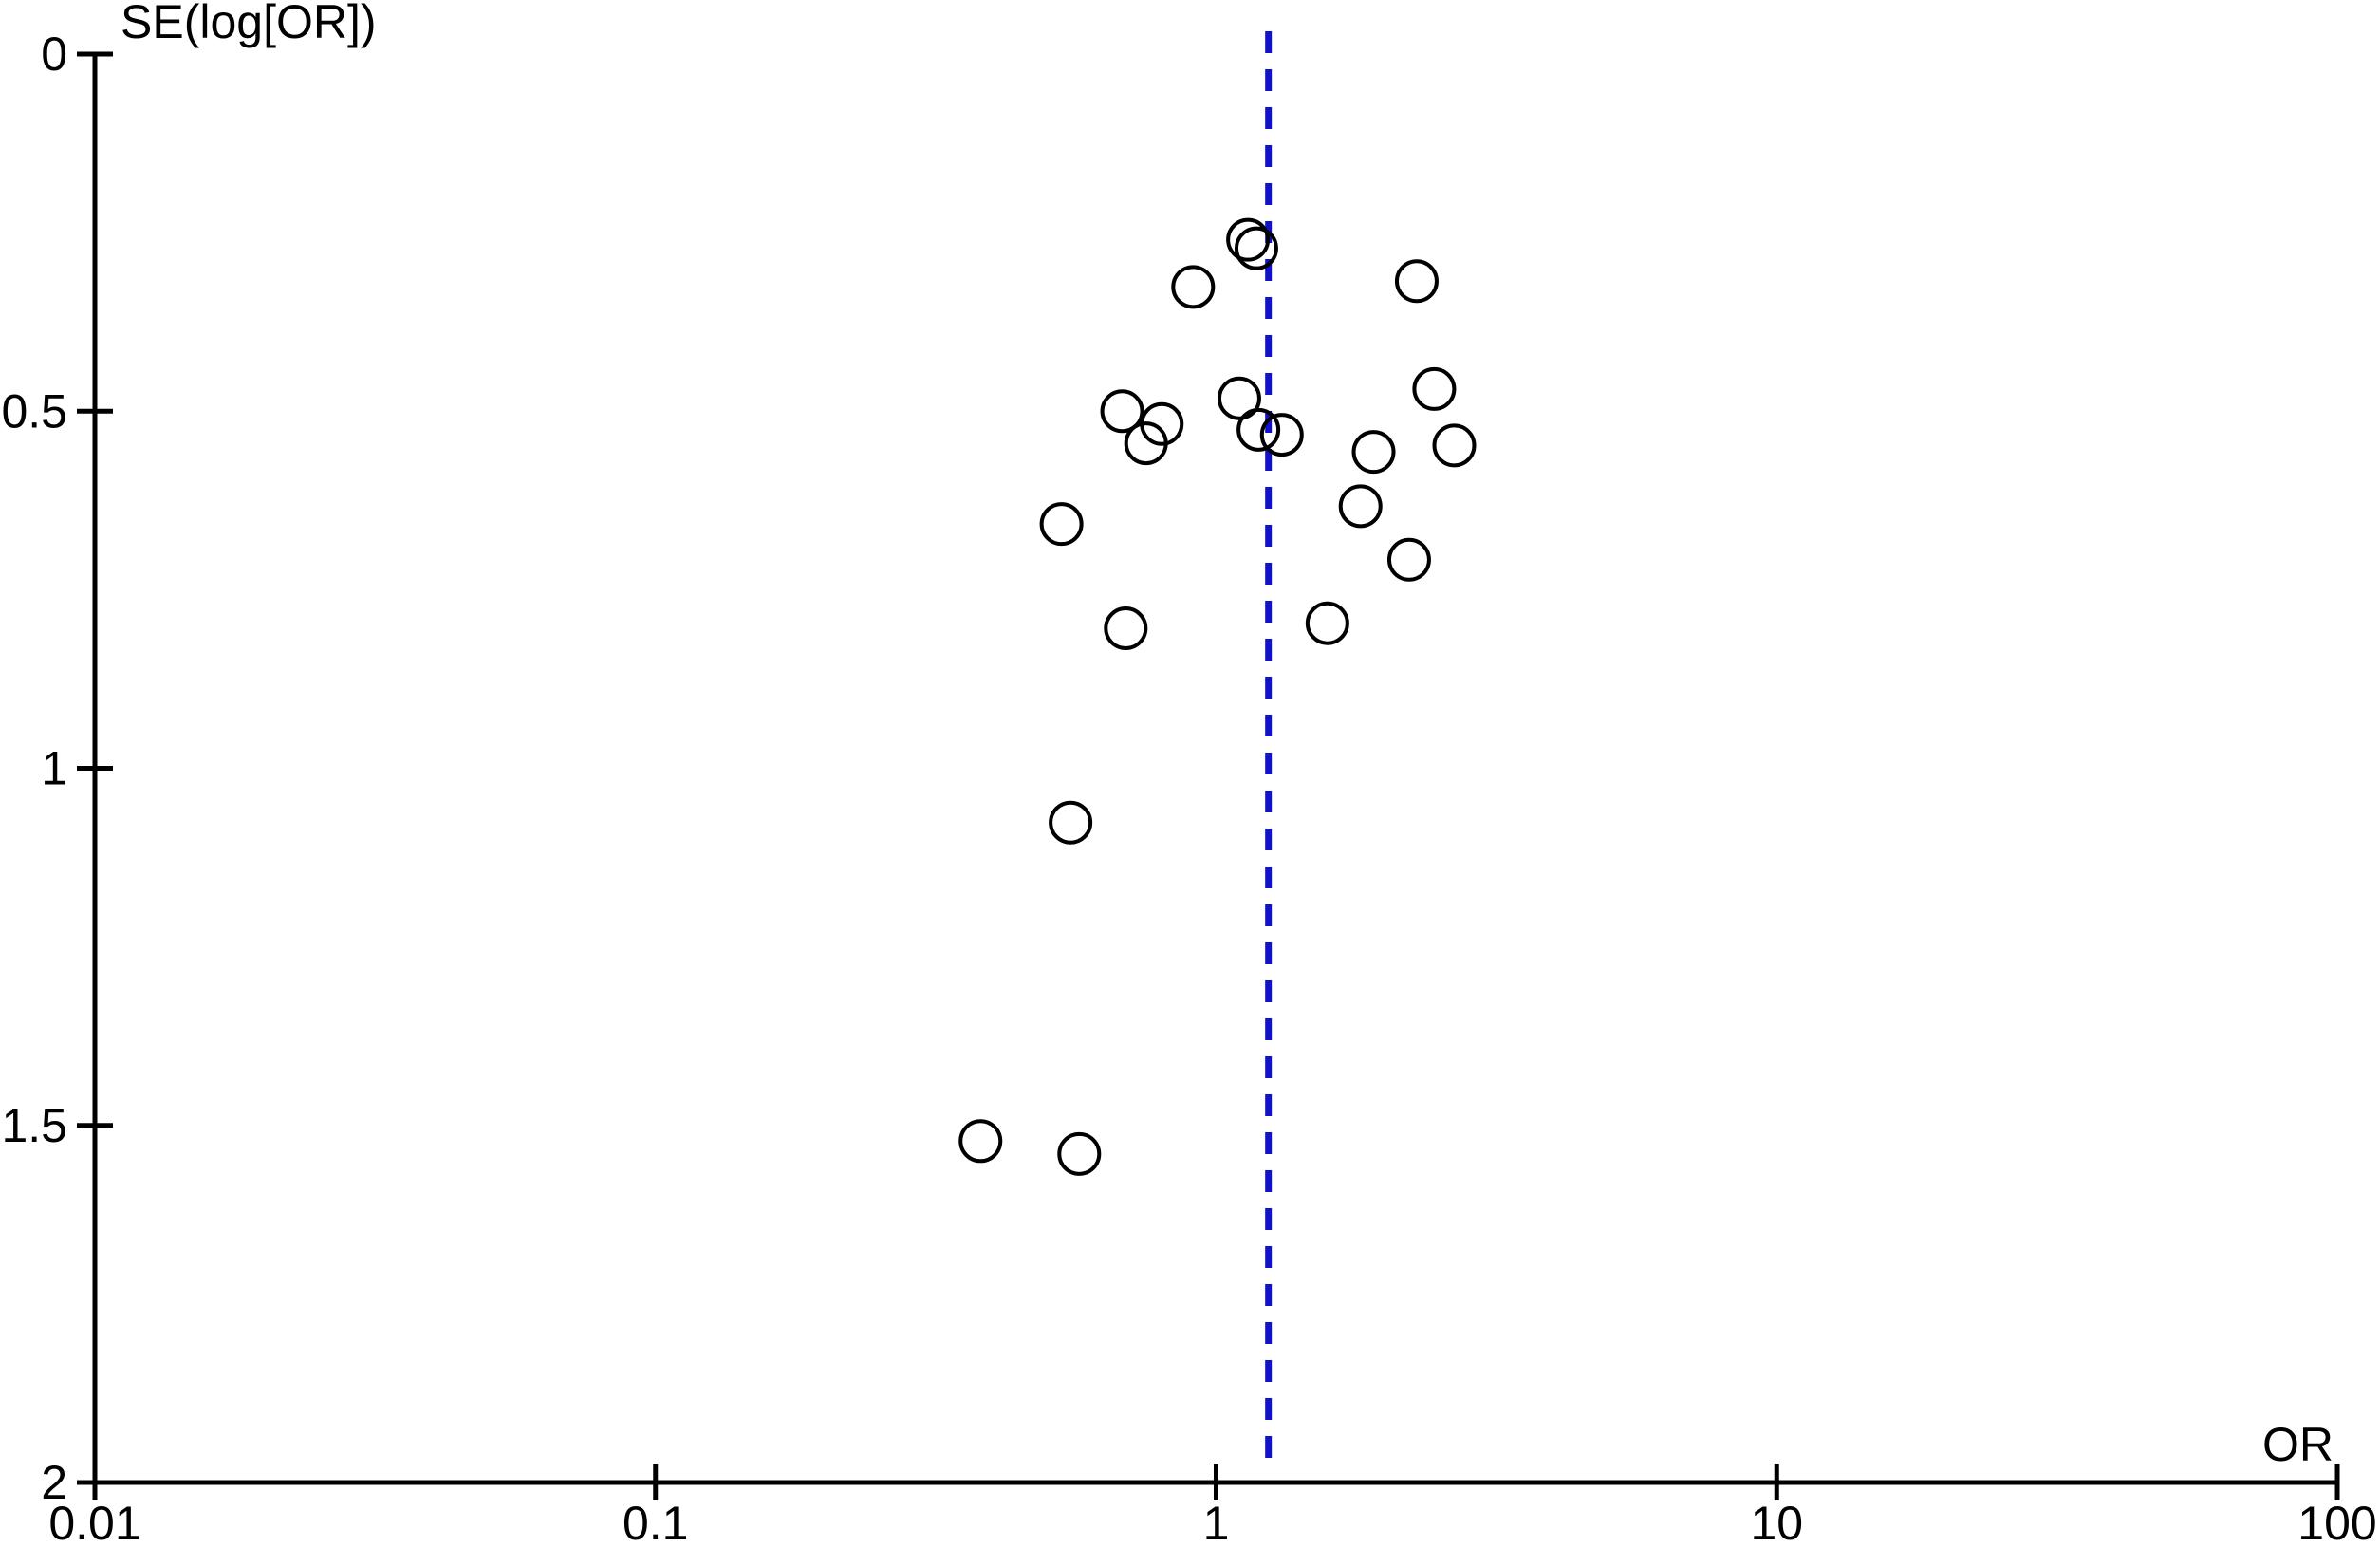  What do you see at coordinates (2336, 1522) in the screenshot?
I see `x-tick-label: 100` at bounding box center [2336, 1522].